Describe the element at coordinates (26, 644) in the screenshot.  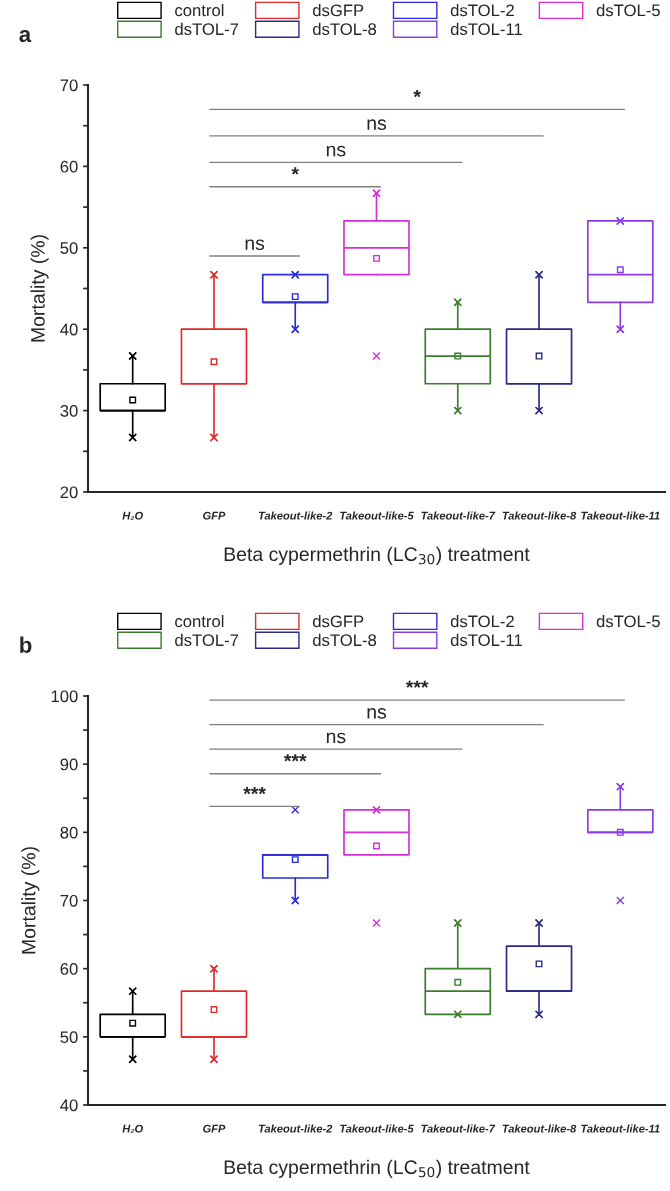
I see `chart-title: b` at that location.